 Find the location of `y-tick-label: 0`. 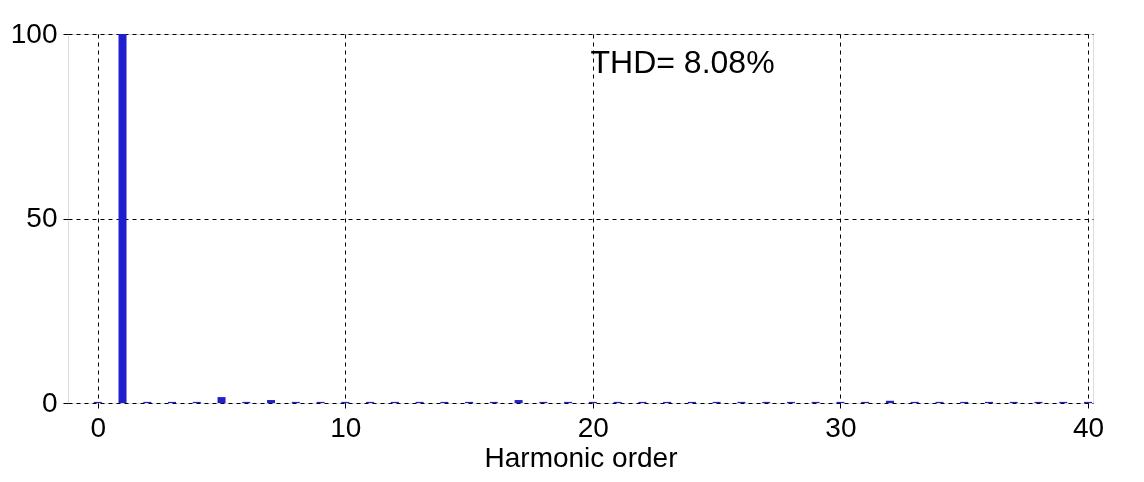

y-tick-label: 0 is located at coordinates (49, 402).